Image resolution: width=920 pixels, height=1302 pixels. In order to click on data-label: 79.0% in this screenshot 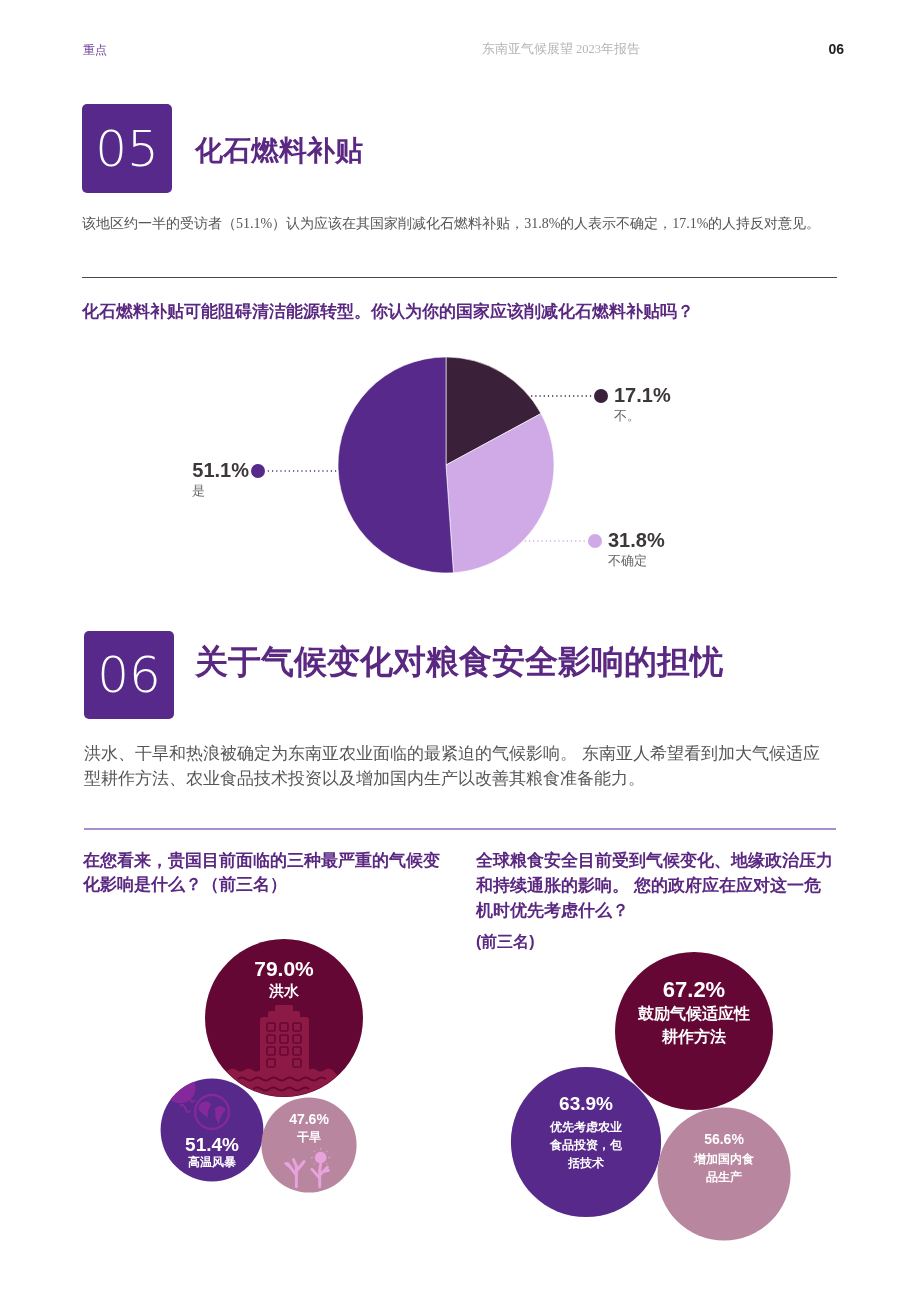, I will do `click(284, 968)`.